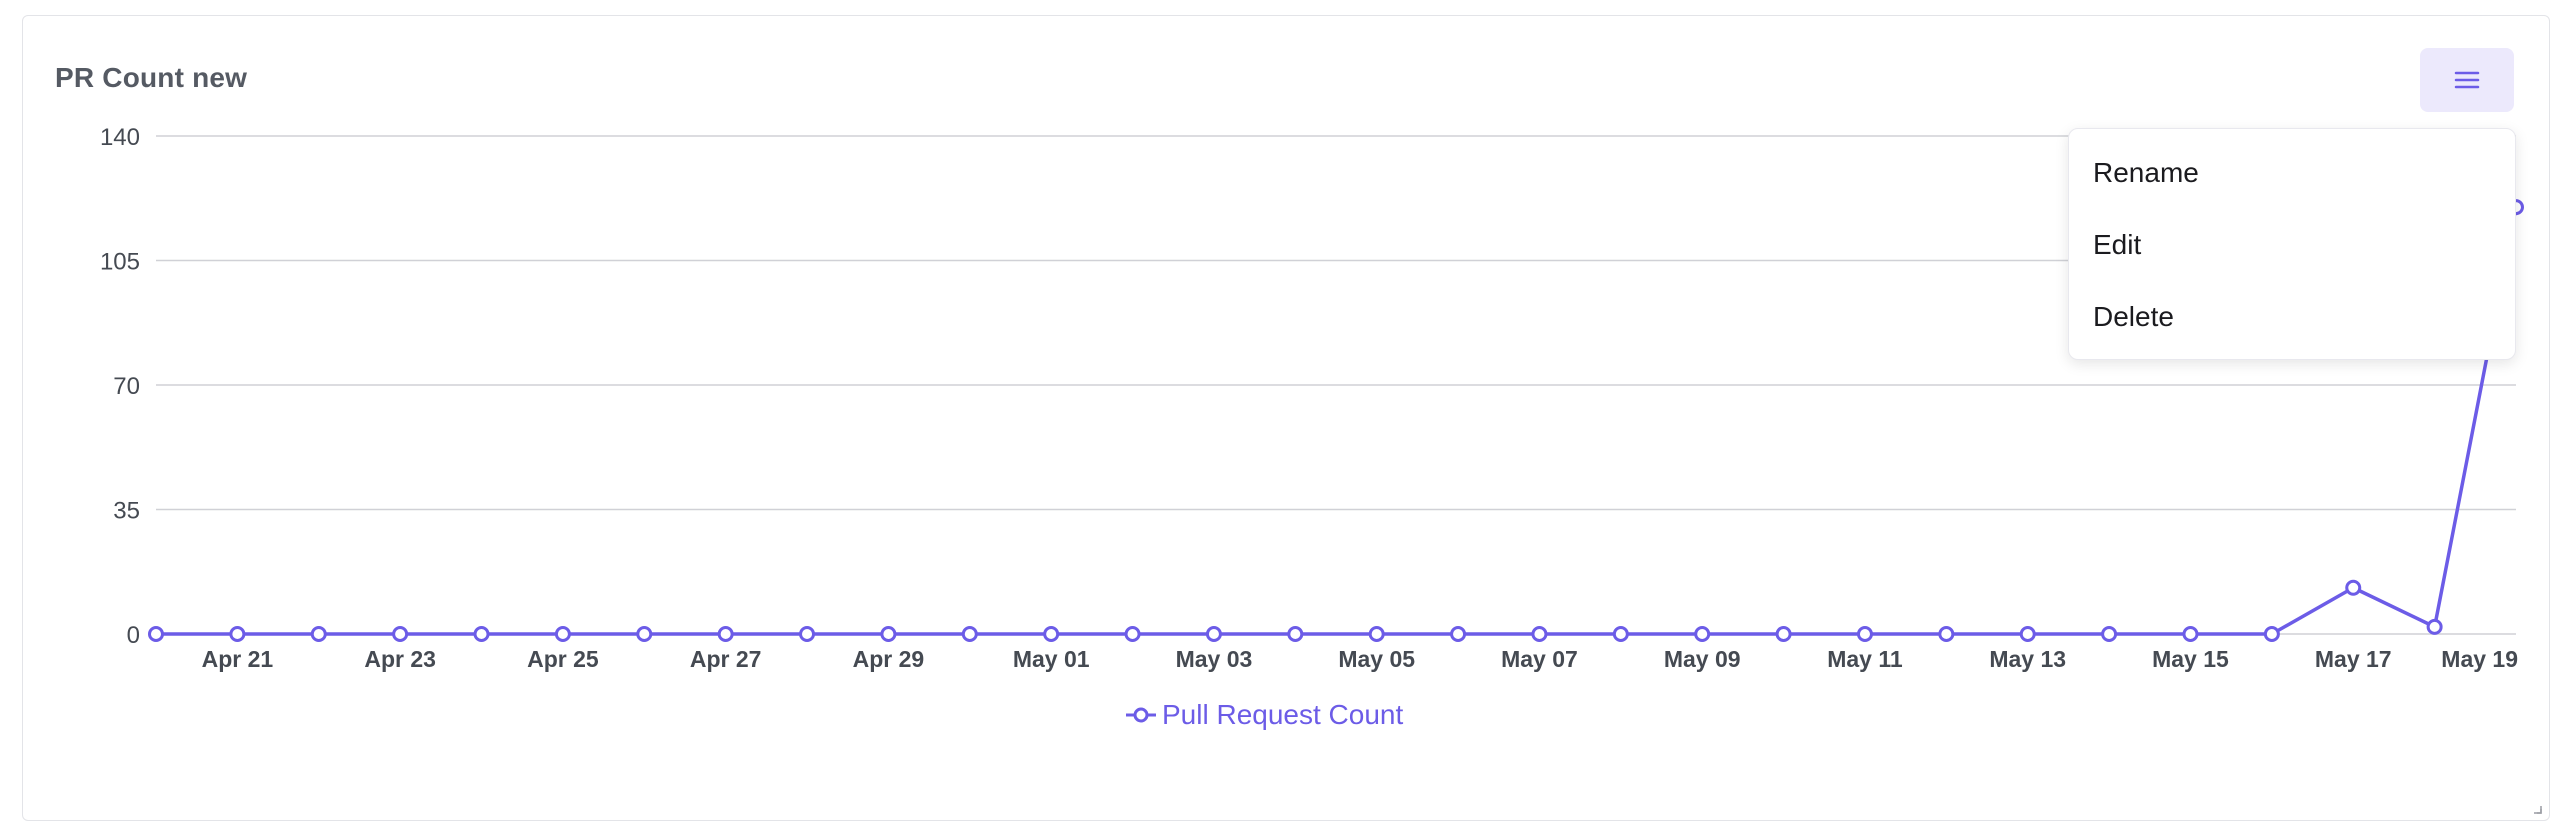 Image resolution: width=2560 pixels, height=834 pixels. I want to click on legend-item-pull-request-count: Pull Request Count, so click(1264, 715).